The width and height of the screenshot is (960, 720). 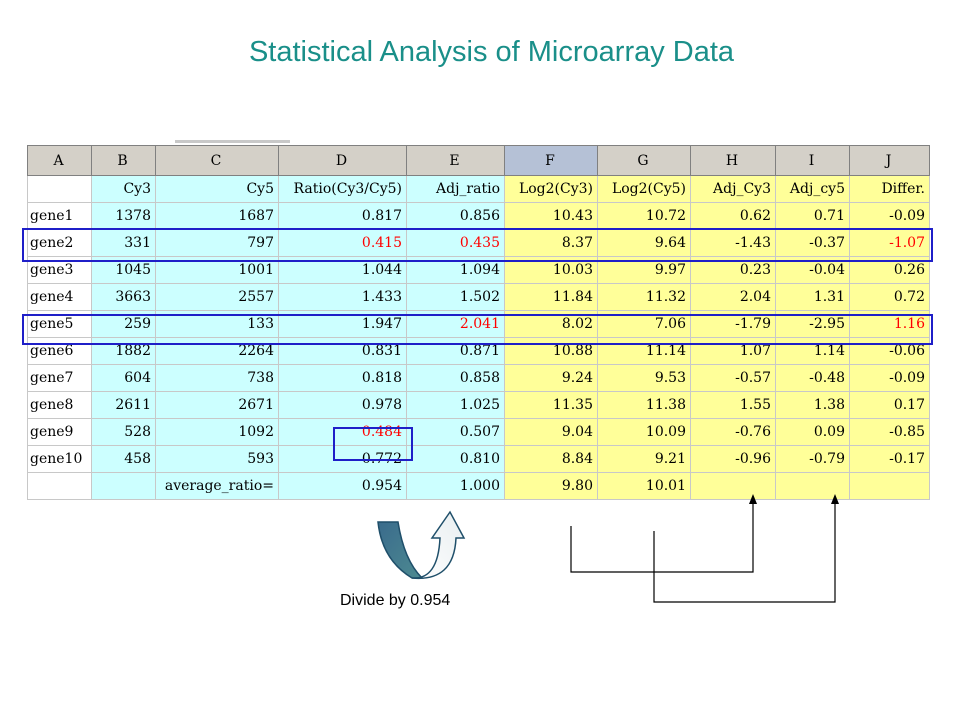 What do you see at coordinates (342, 189) in the screenshot?
I see `field-header-cell: Ratio(Cy3/Cy5)` at bounding box center [342, 189].